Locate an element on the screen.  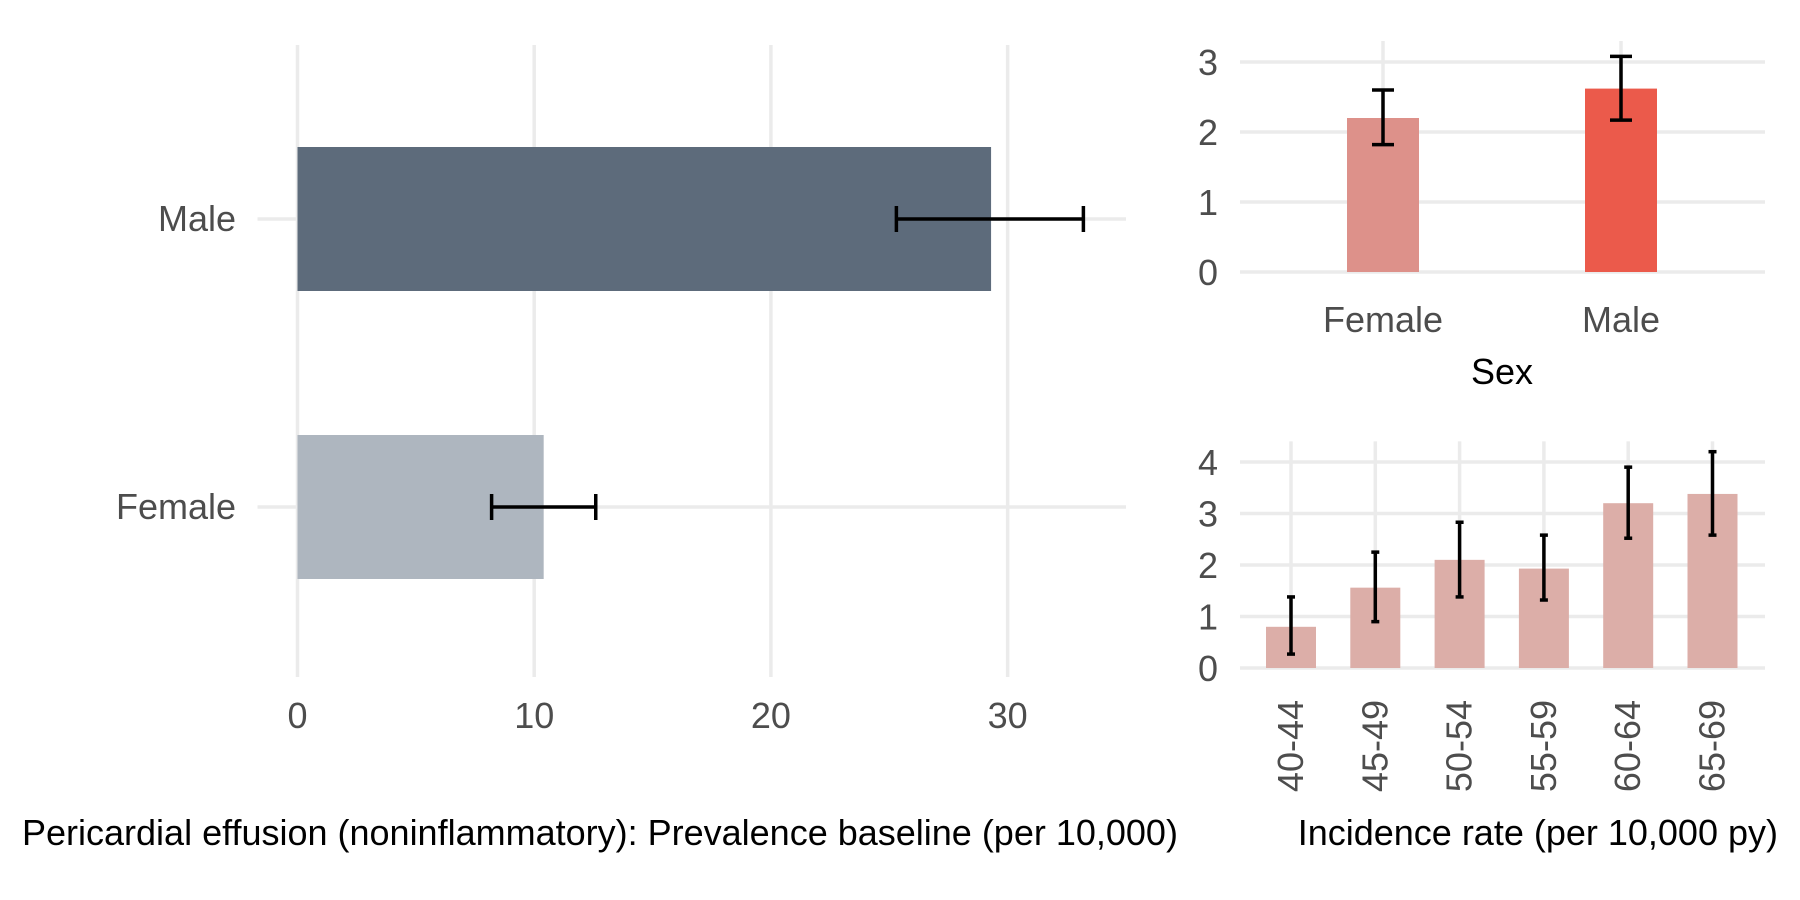
y-tick-label: 4 is located at coordinates (1208, 462).